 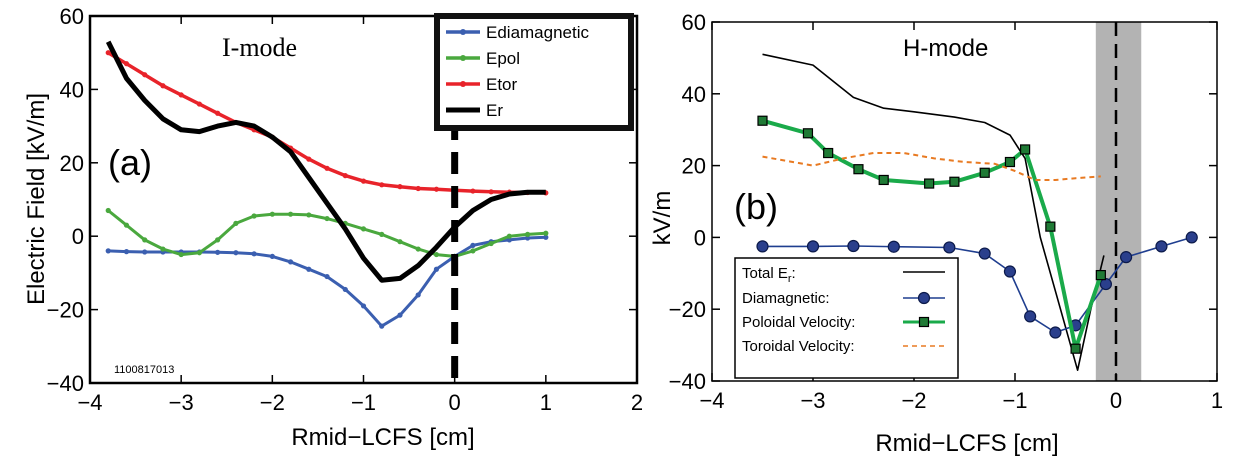 What do you see at coordinates (502, 84) in the screenshot?
I see `legend-label: Etor` at bounding box center [502, 84].